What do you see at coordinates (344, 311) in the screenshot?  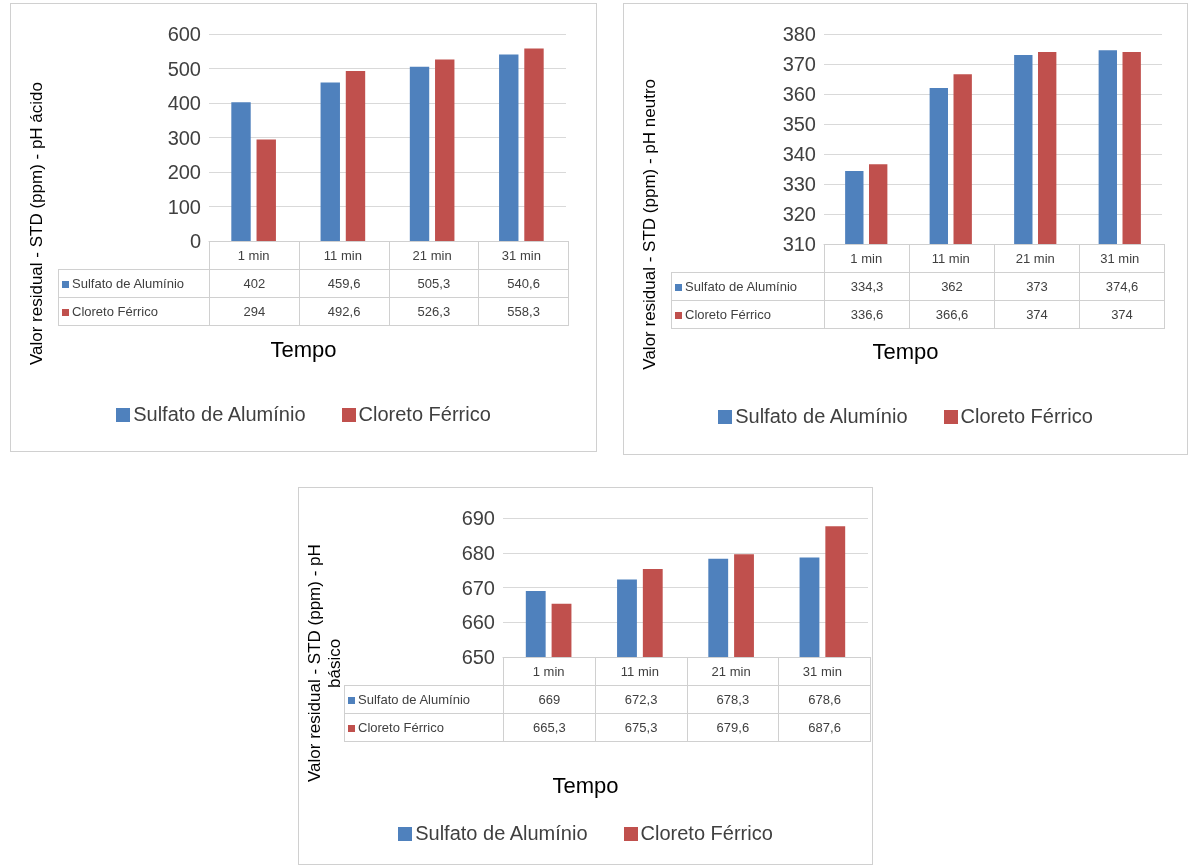 I see `data-label: 492,6` at bounding box center [344, 311].